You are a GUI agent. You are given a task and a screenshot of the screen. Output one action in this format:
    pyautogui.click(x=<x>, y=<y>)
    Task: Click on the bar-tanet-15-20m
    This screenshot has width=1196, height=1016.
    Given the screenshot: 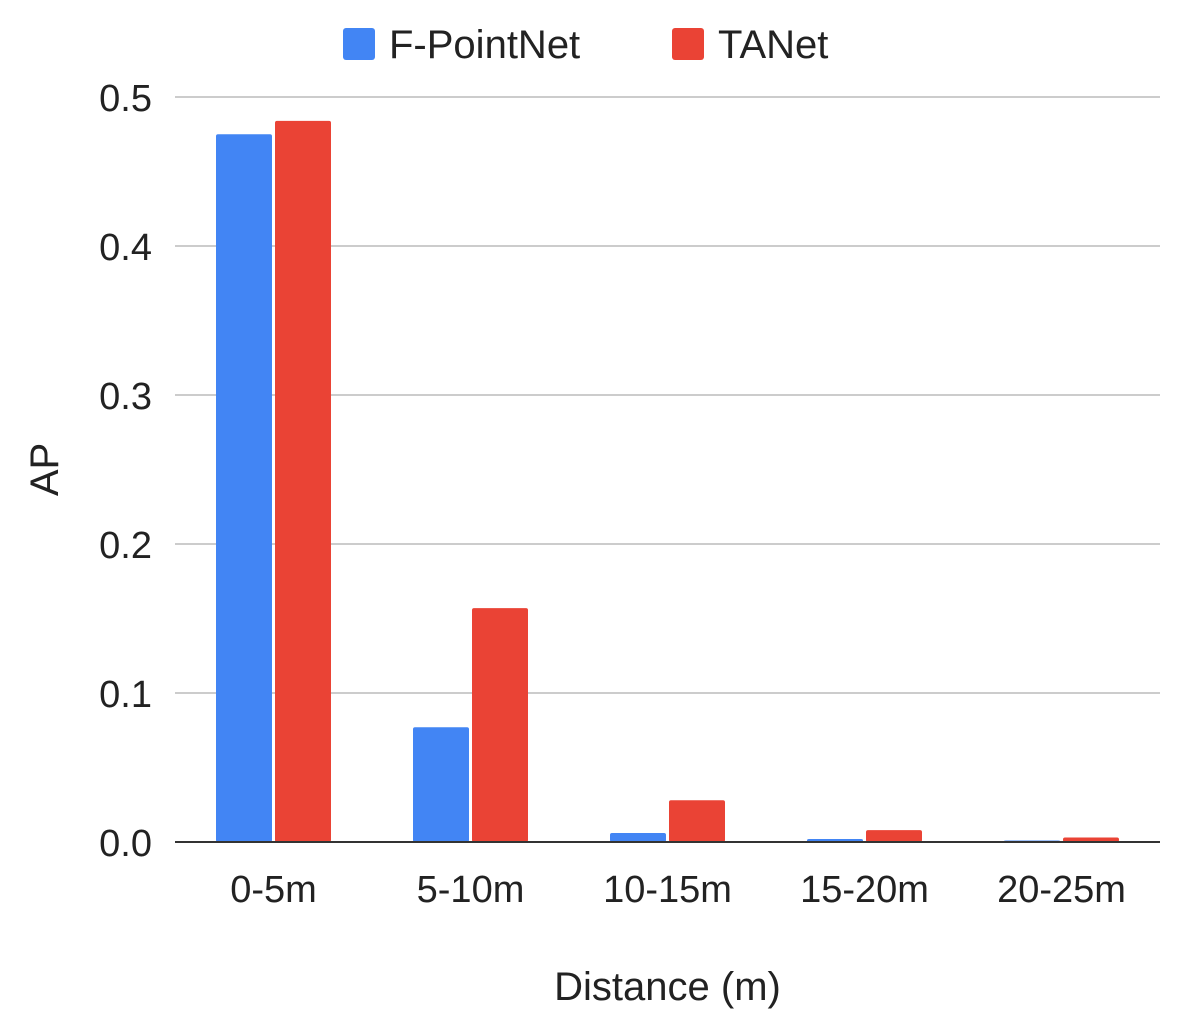 What is the action you would take?
    pyautogui.click(x=894, y=836)
    